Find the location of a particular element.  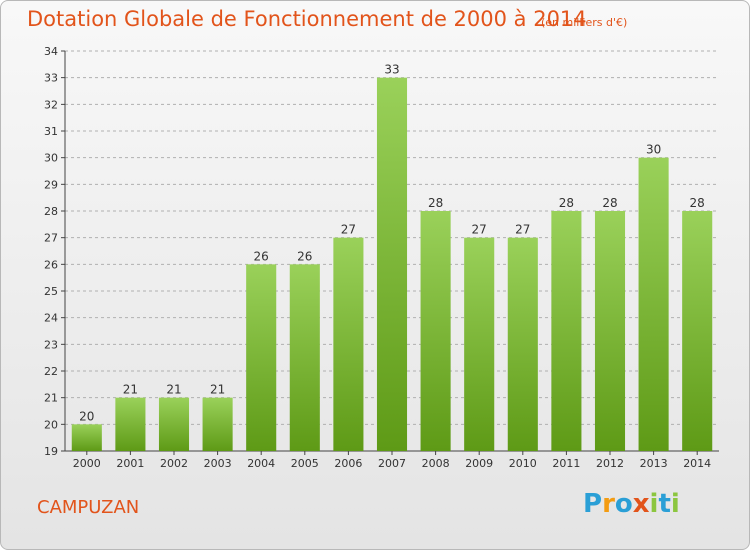

y-tick-label: 32 is located at coordinates (51, 104).